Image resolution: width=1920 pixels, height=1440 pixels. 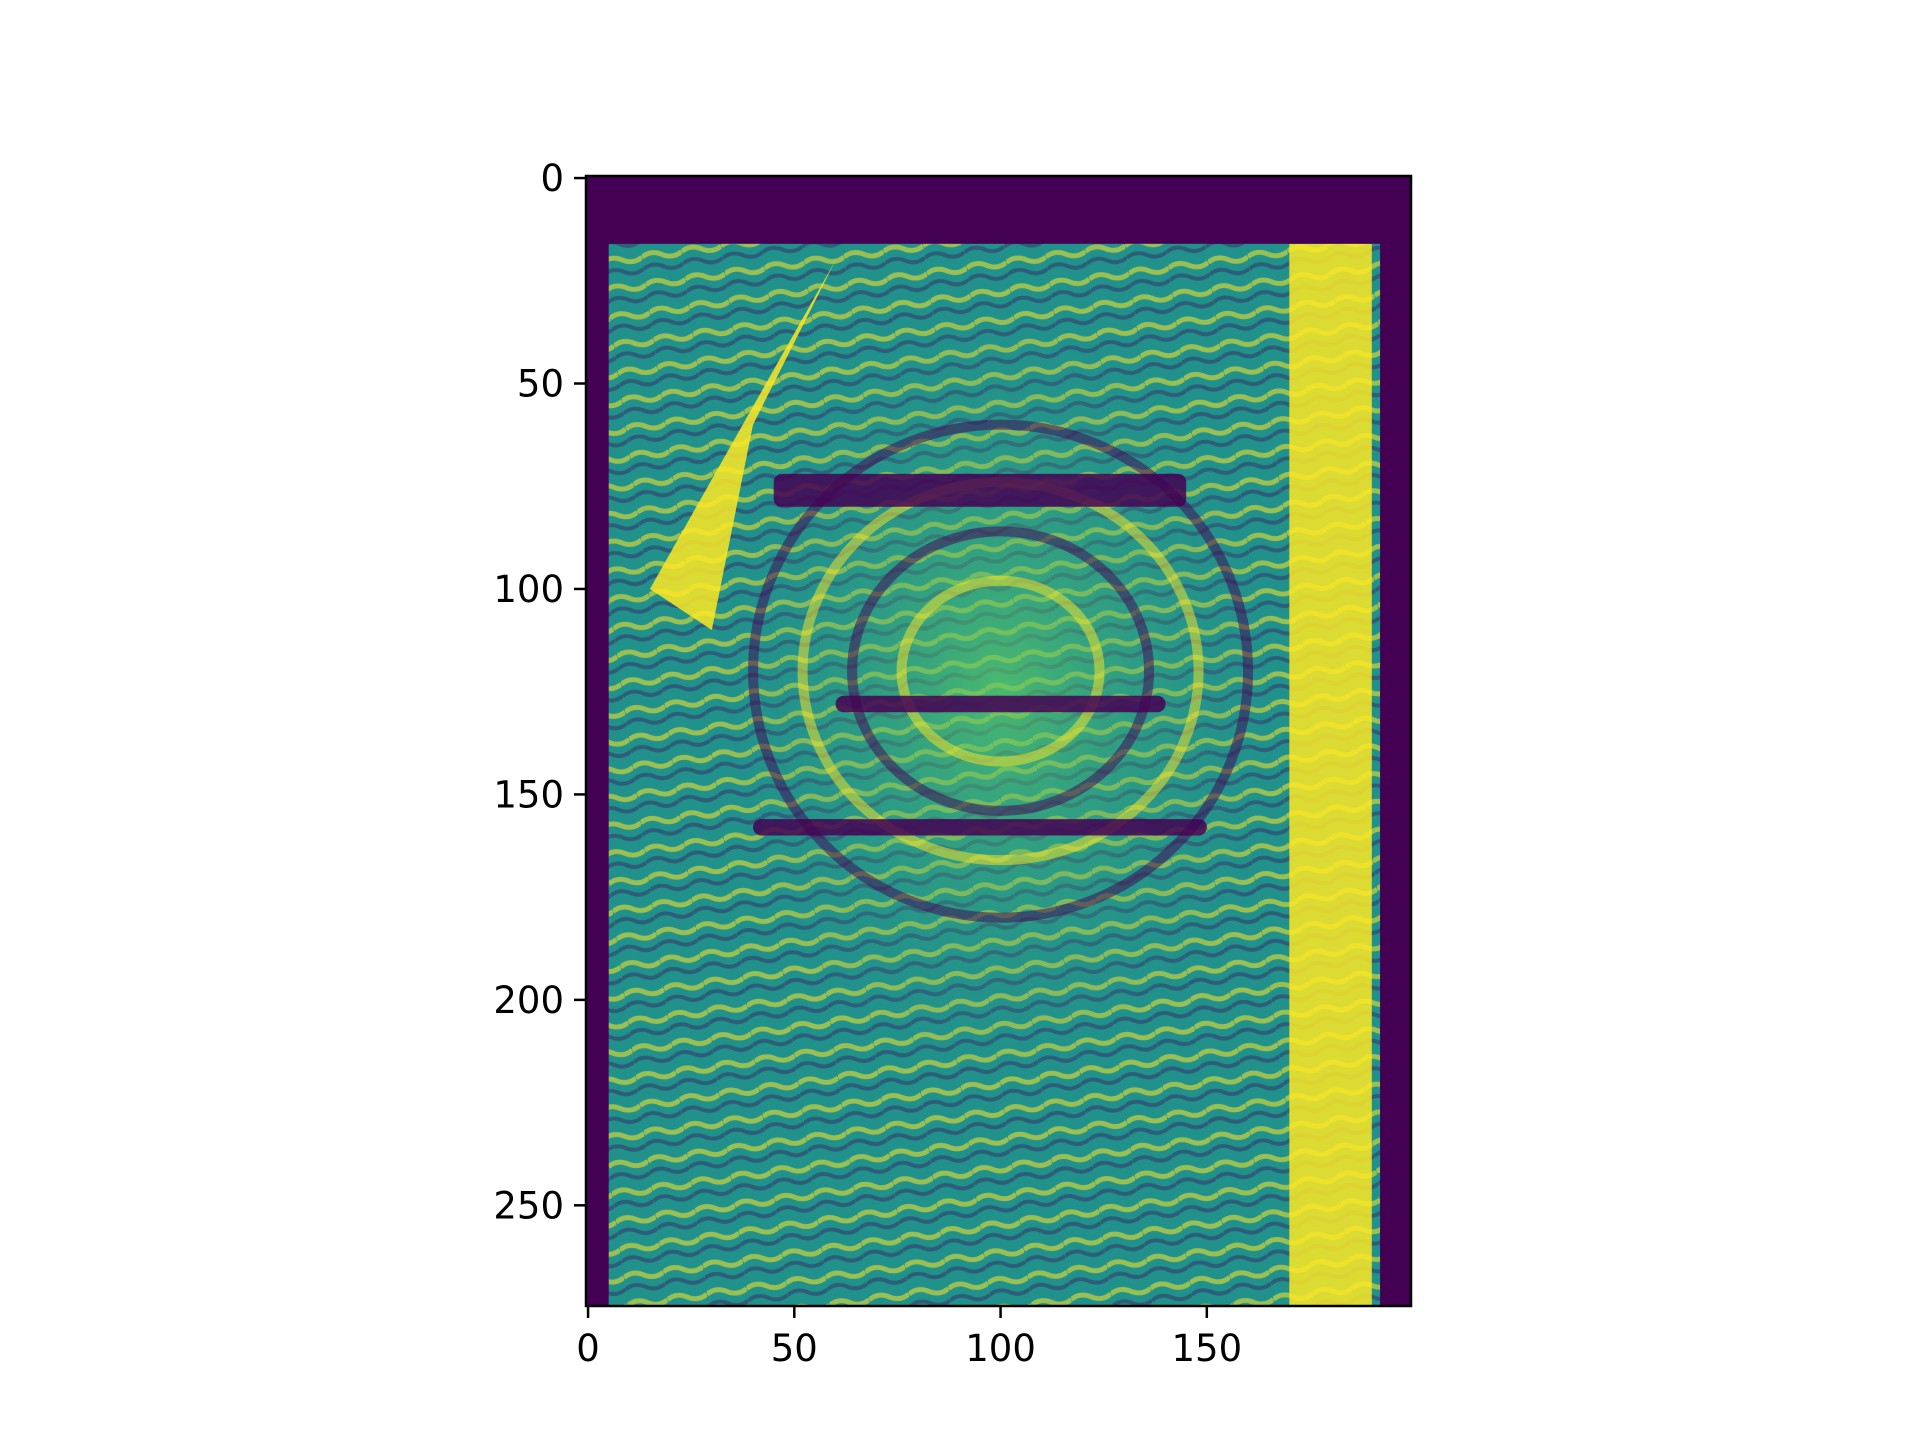 I want to click on dark-border-right, so click(x=1395, y=741).